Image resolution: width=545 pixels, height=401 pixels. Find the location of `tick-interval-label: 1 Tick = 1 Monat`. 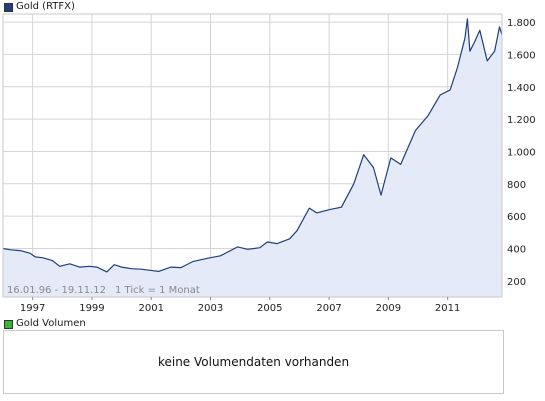

tick-interval-label: 1 Tick = 1 Monat is located at coordinates (157, 290).